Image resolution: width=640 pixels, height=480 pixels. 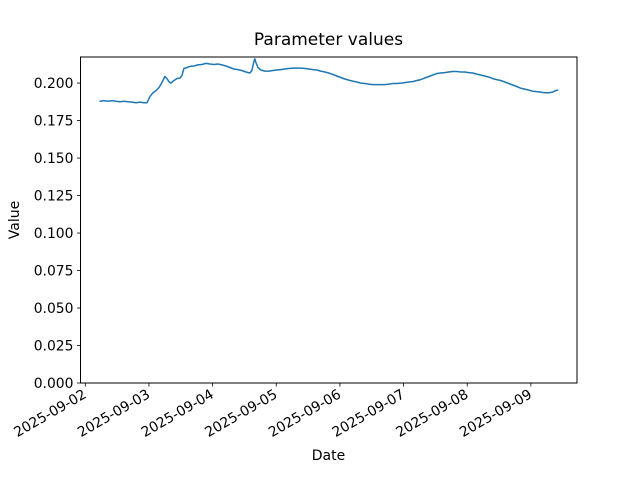 I want to click on y-tick-label: 0.150, so click(x=54, y=159).